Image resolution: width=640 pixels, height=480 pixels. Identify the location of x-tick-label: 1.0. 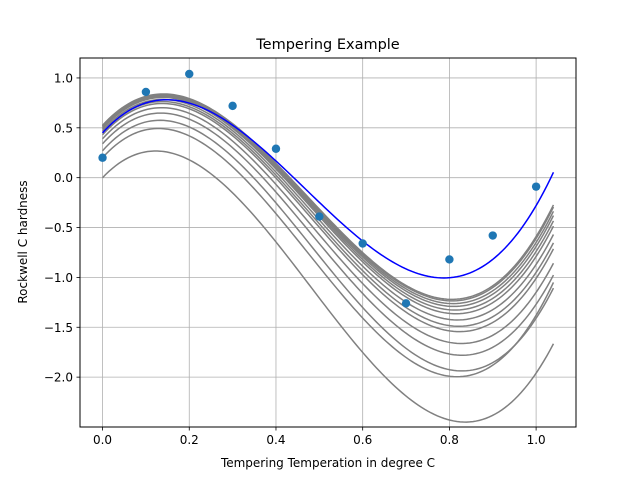
(536, 440).